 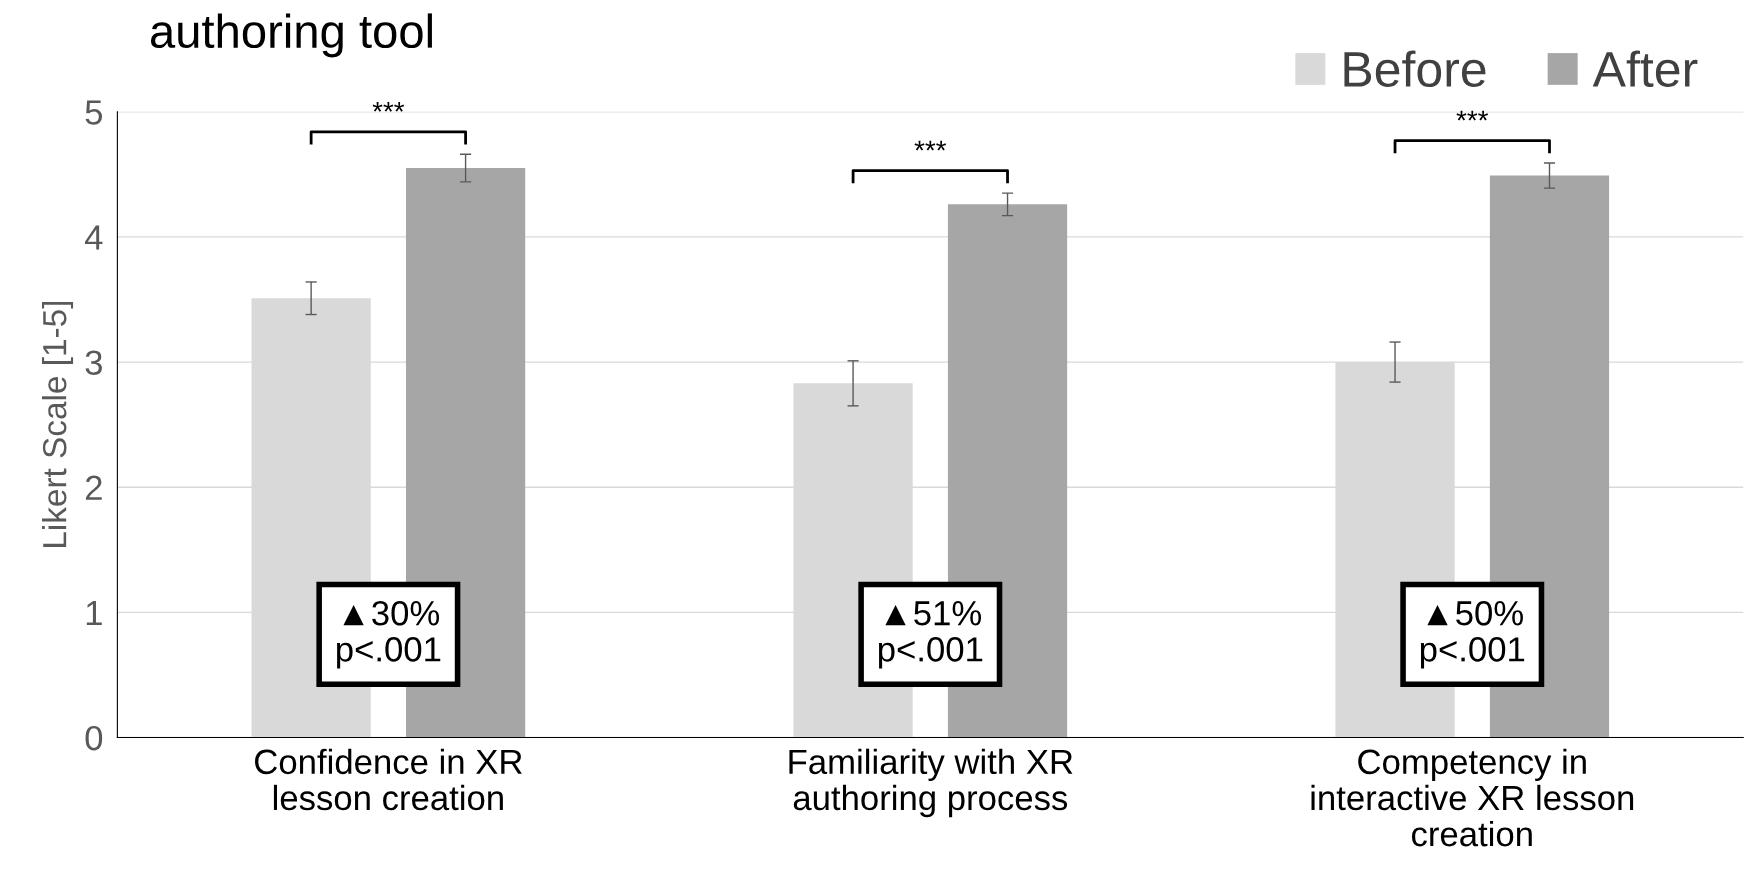 I want to click on y-tick-label: 3, so click(x=93, y=362).